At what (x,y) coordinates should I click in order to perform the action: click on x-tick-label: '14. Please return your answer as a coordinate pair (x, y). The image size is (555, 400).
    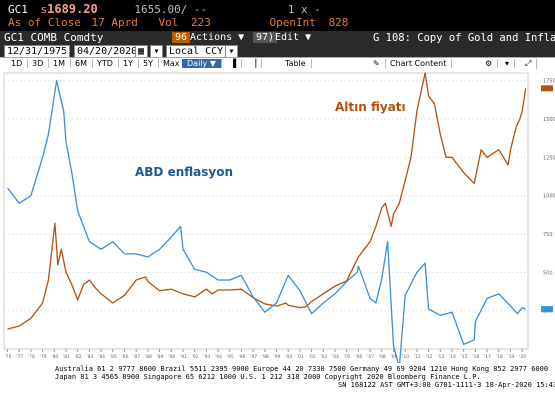
    Looking at the image, I should click on (452, 357).